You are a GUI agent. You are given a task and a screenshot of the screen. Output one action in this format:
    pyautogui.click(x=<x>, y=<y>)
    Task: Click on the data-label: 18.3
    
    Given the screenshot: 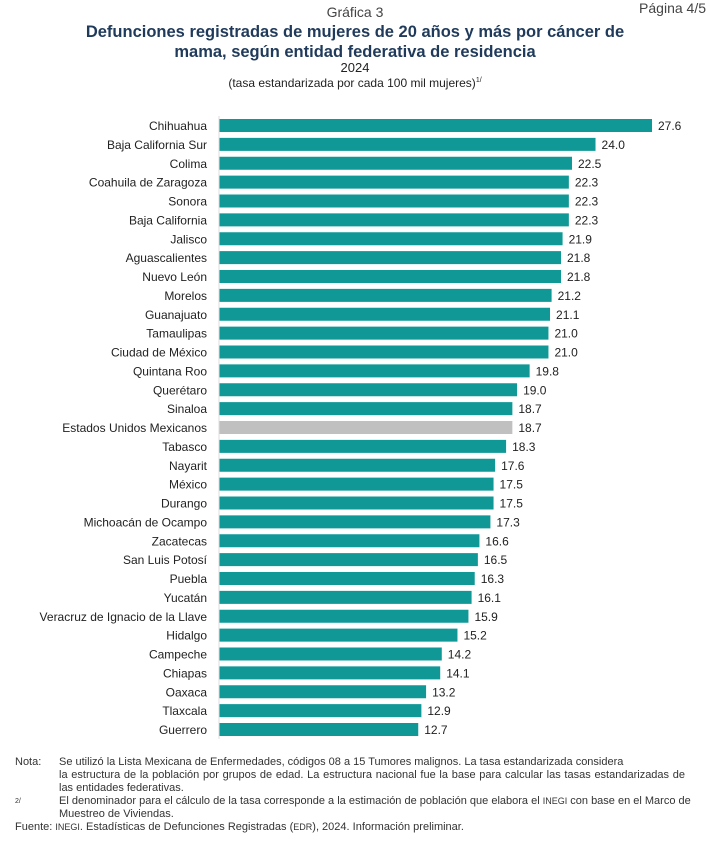 What is the action you would take?
    pyautogui.click(x=524, y=447)
    